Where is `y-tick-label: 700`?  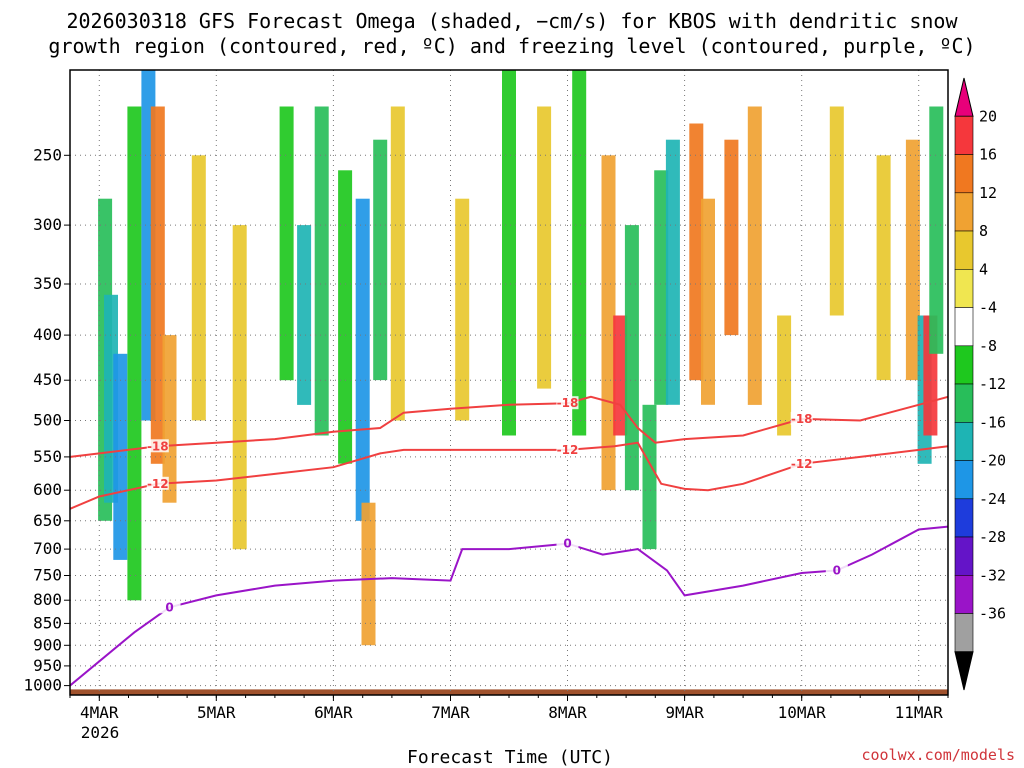
y-tick-label: 700 is located at coordinates (47, 548).